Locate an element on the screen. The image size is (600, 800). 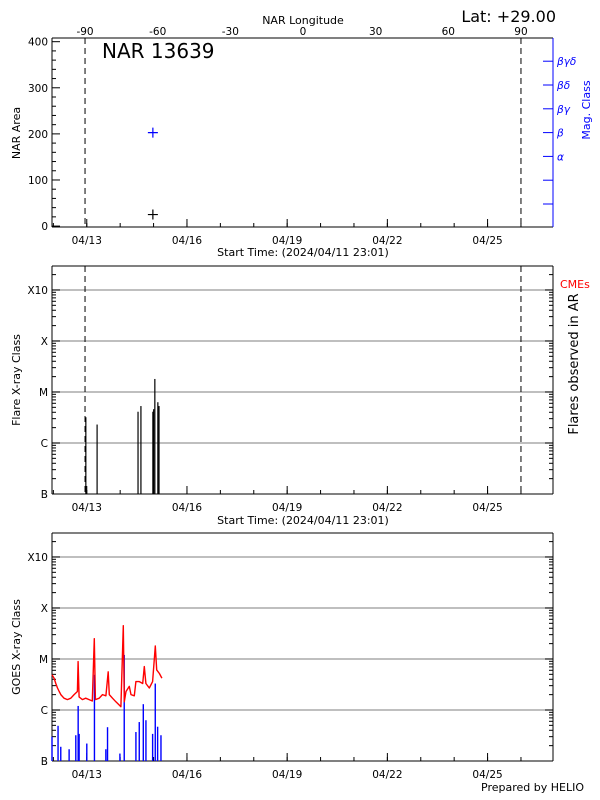
y-tick-label: 0 is located at coordinates (44, 227).